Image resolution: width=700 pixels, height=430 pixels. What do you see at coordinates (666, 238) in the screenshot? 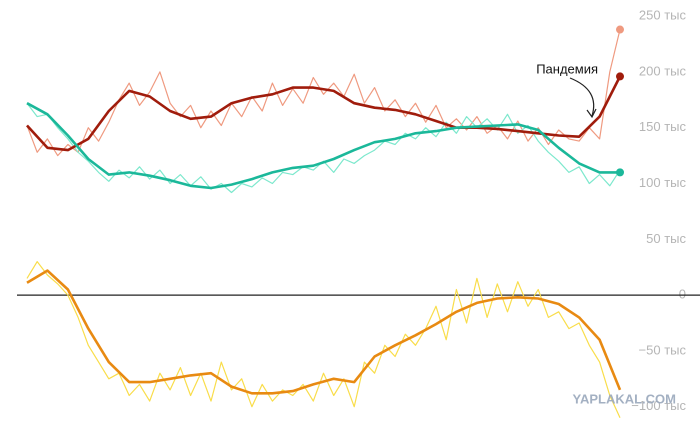
I see `y-tick-label: 50 тыс` at bounding box center [666, 238].